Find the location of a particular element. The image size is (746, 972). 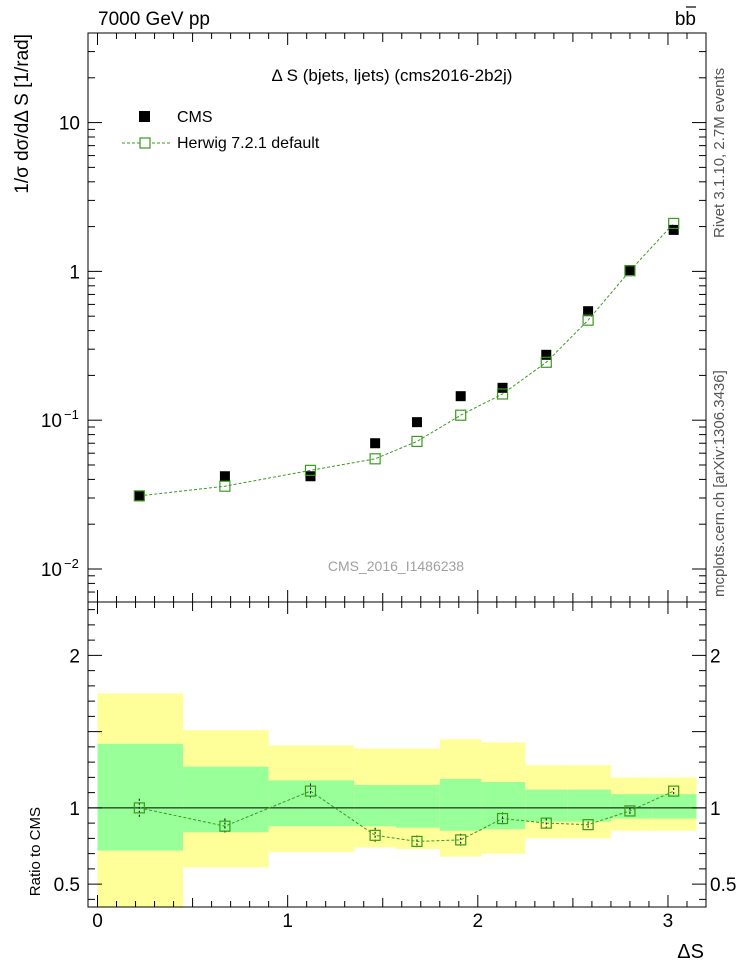

ratio-xlabel: ΔS is located at coordinates (690, 952).